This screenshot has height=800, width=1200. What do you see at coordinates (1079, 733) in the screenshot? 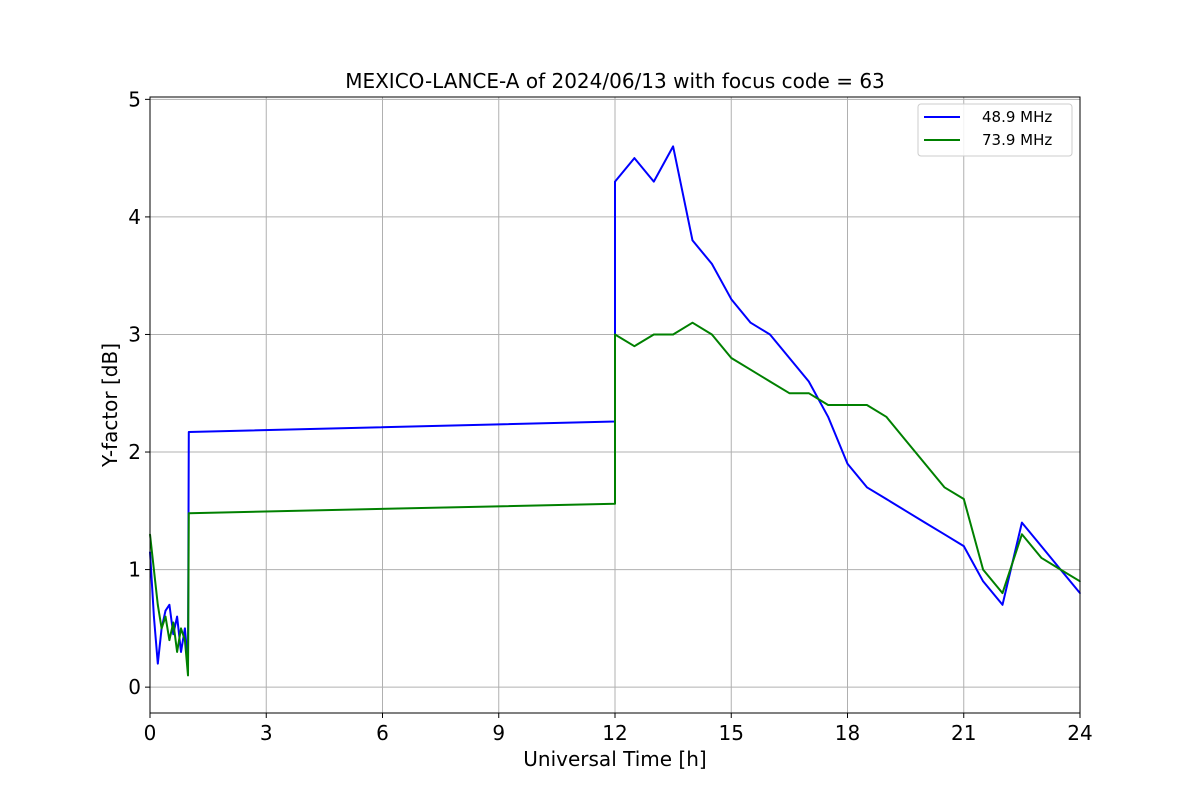
I see `x-tick-label: 24` at bounding box center [1079, 733].